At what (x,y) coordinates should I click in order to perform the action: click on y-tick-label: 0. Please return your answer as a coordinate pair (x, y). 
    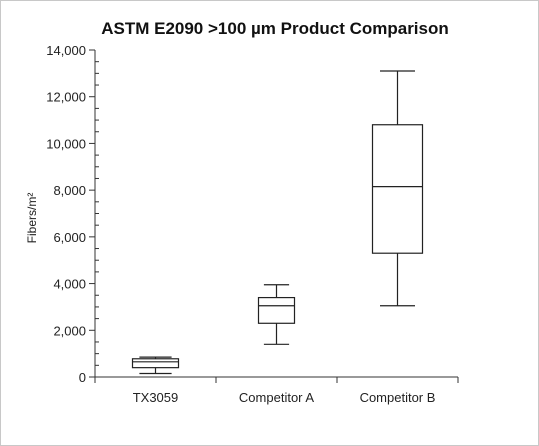
    Looking at the image, I should click on (82, 377).